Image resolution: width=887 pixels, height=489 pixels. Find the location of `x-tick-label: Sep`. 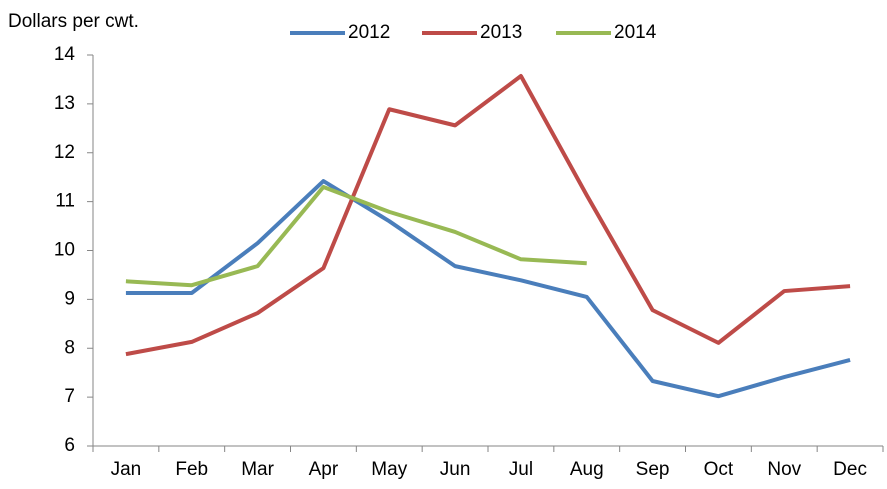

x-tick-label: Sep is located at coordinates (653, 469).